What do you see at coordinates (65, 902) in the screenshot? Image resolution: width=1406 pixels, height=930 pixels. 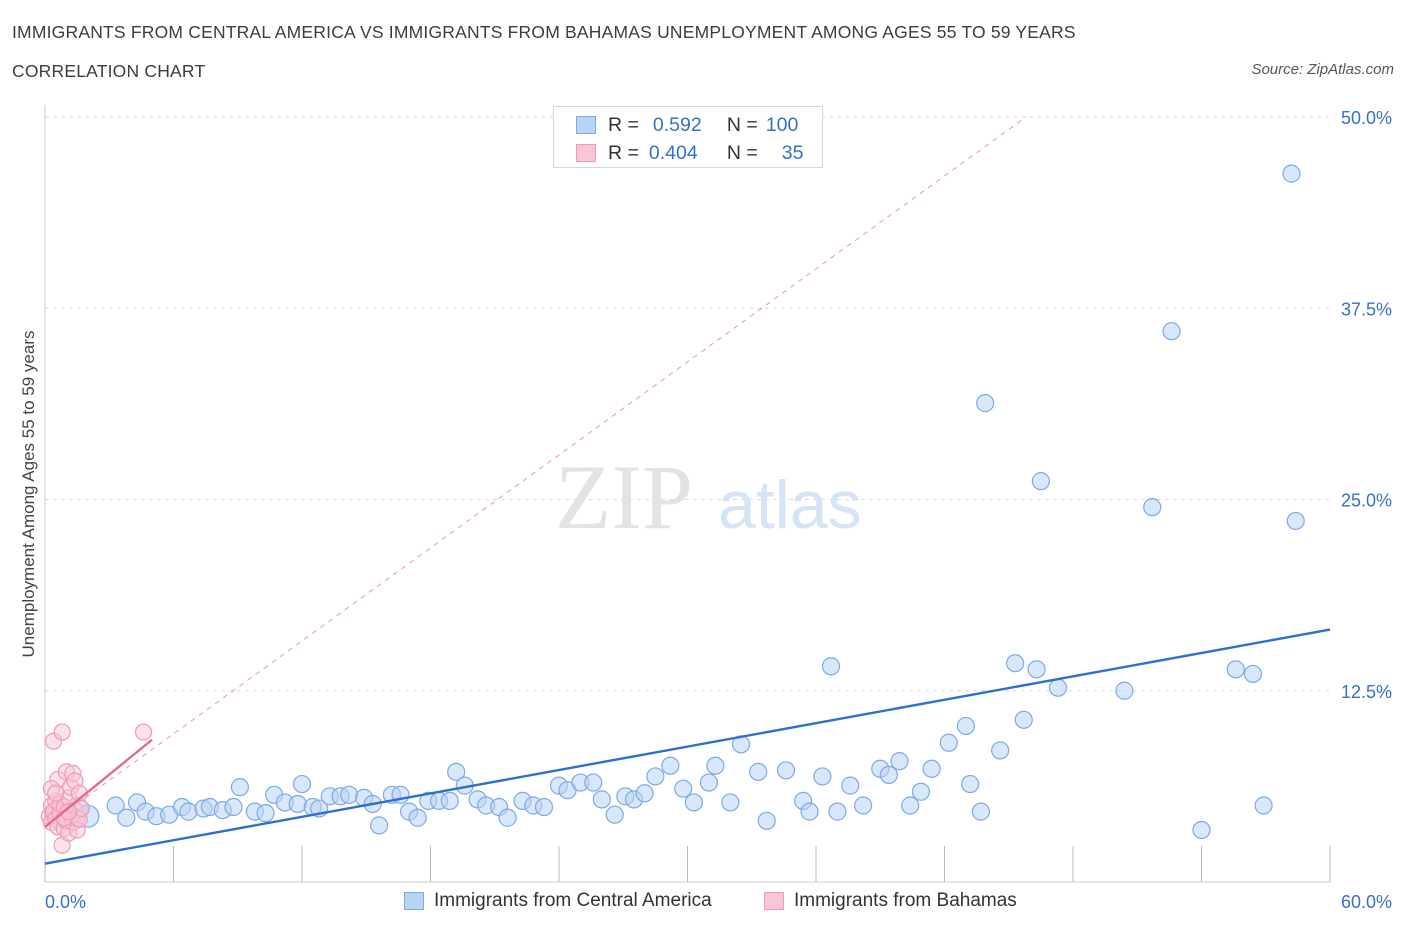 I see `x-tick-label: 0.0%` at bounding box center [65, 902].